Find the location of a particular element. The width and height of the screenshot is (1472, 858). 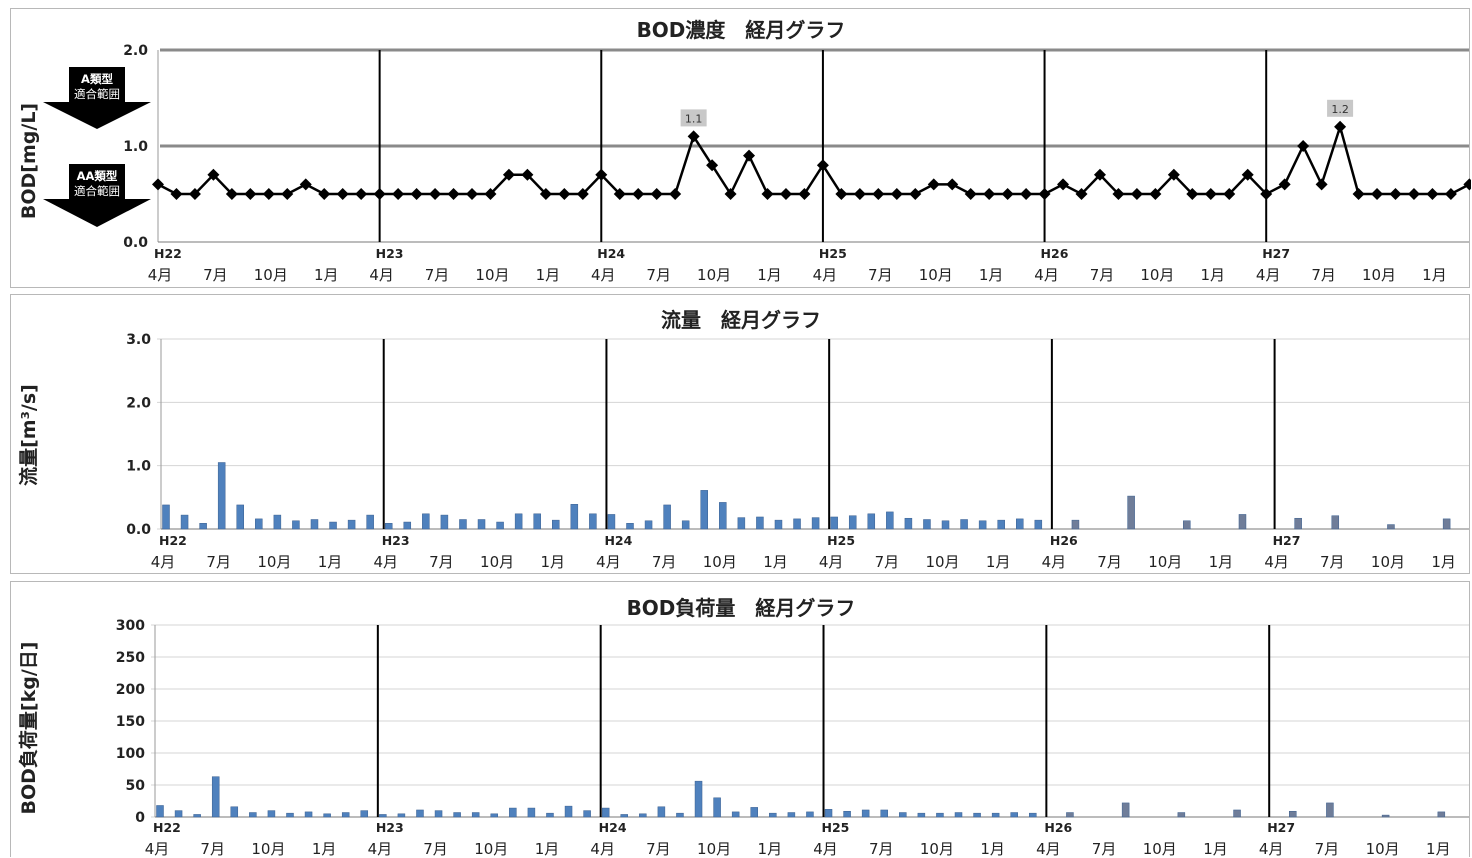

chart-title: 流量 経月グラフ is located at coordinates (741, 320).